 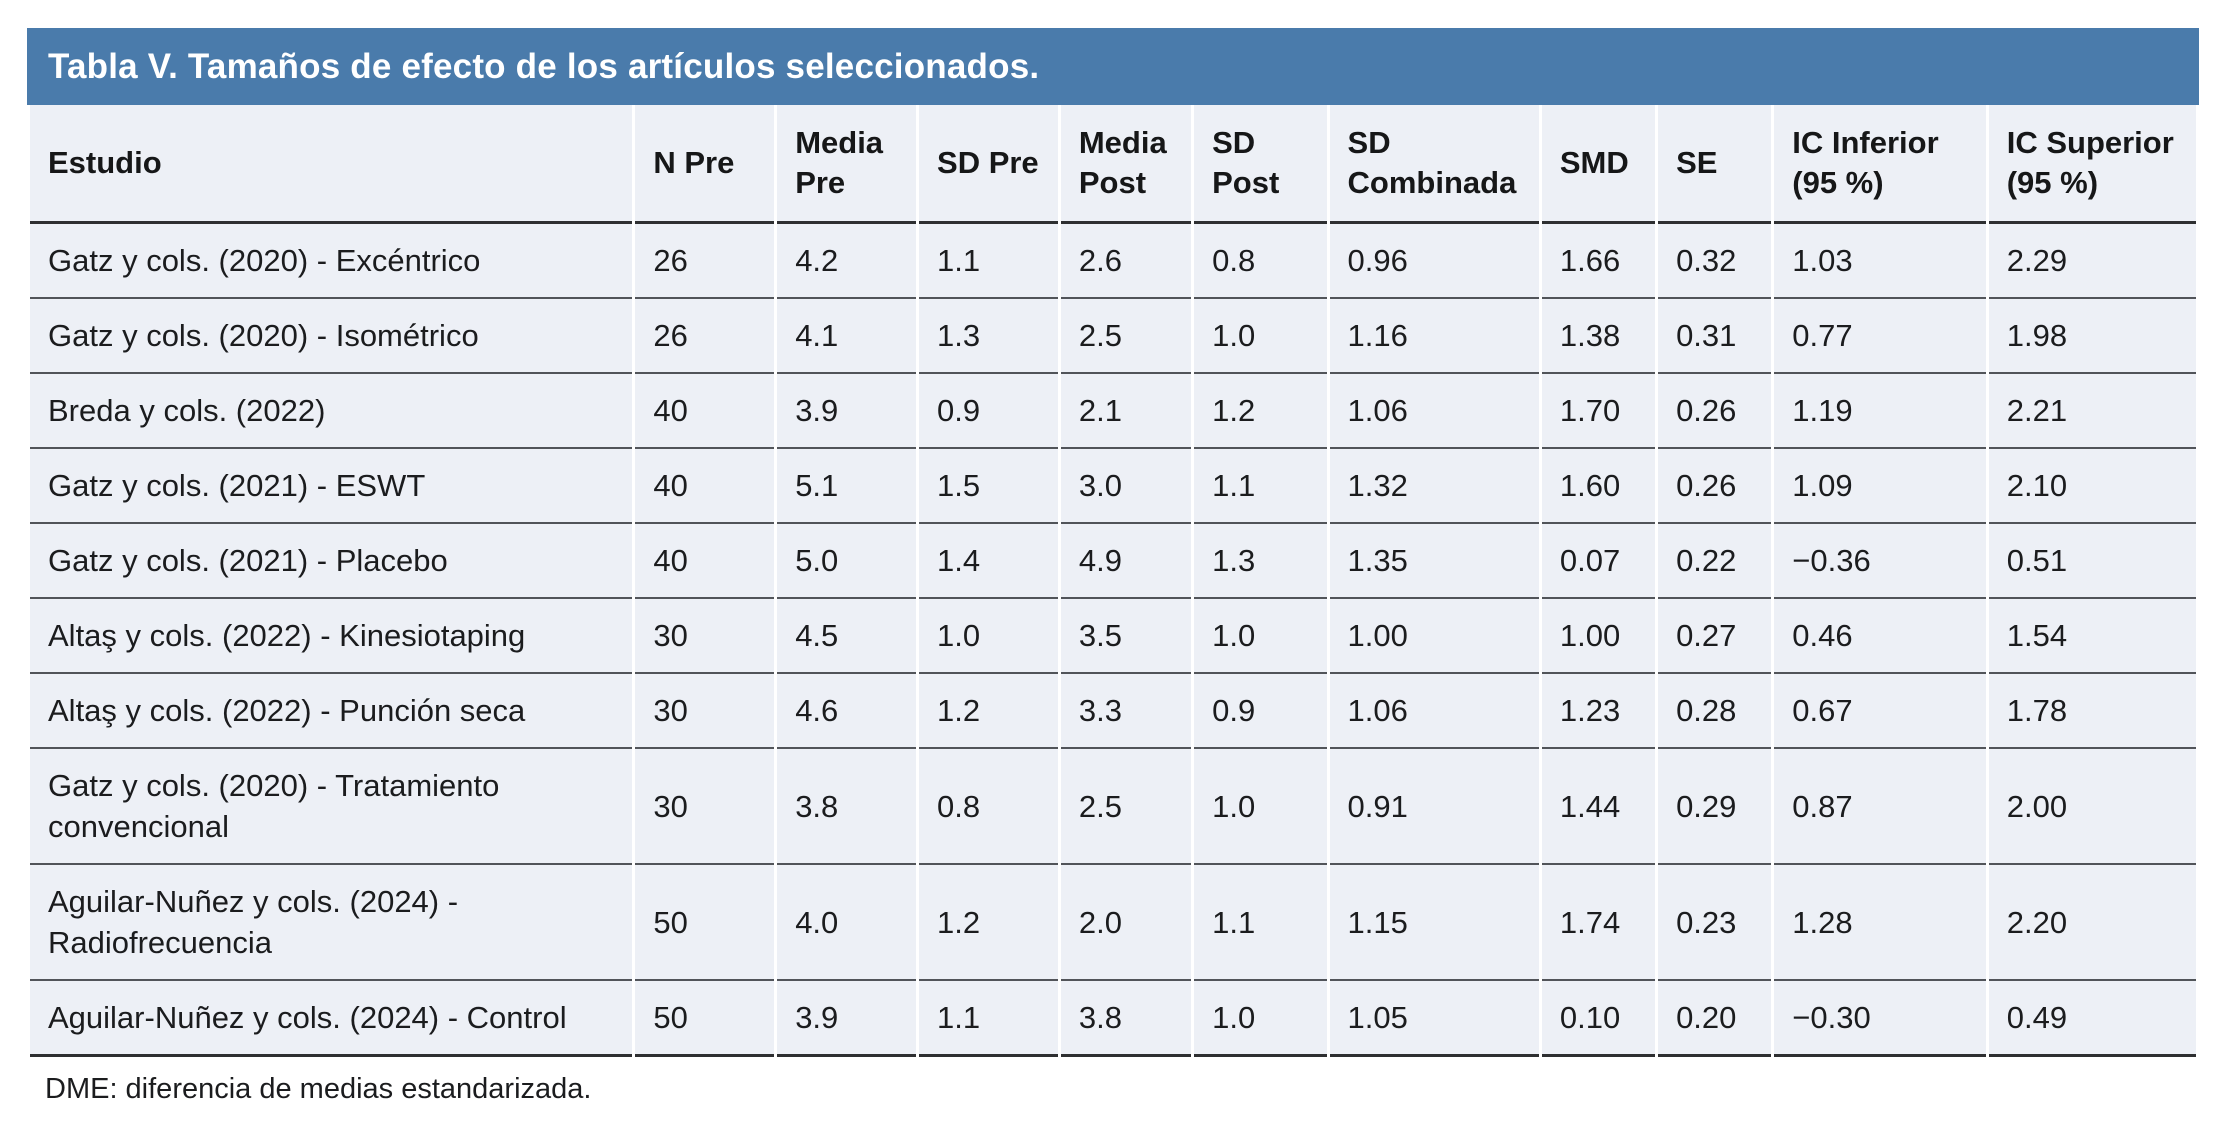 What do you see at coordinates (1126, 711) in the screenshot?
I see `table-cell: 3.3` at bounding box center [1126, 711].